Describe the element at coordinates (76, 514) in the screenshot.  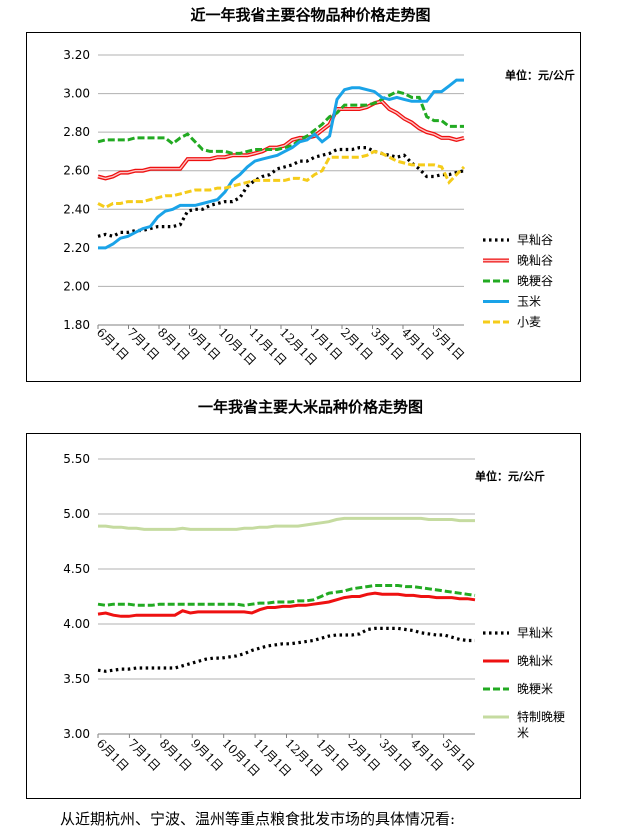
I see `y-tick-label: 5.00` at that location.